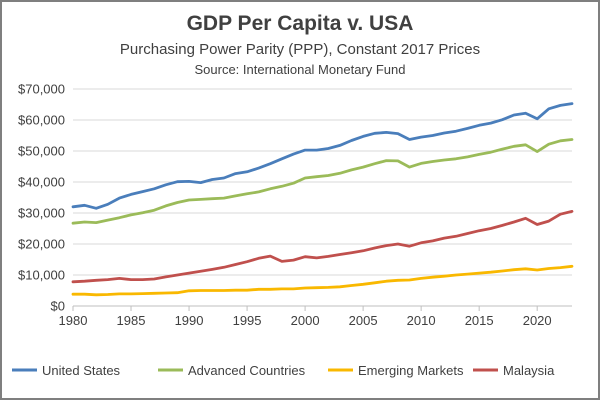 The width and height of the screenshot is (600, 400). What do you see at coordinates (41, 275) in the screenshot?
I see `y-tick-label: $10,000` at bounding box center [41, 275].